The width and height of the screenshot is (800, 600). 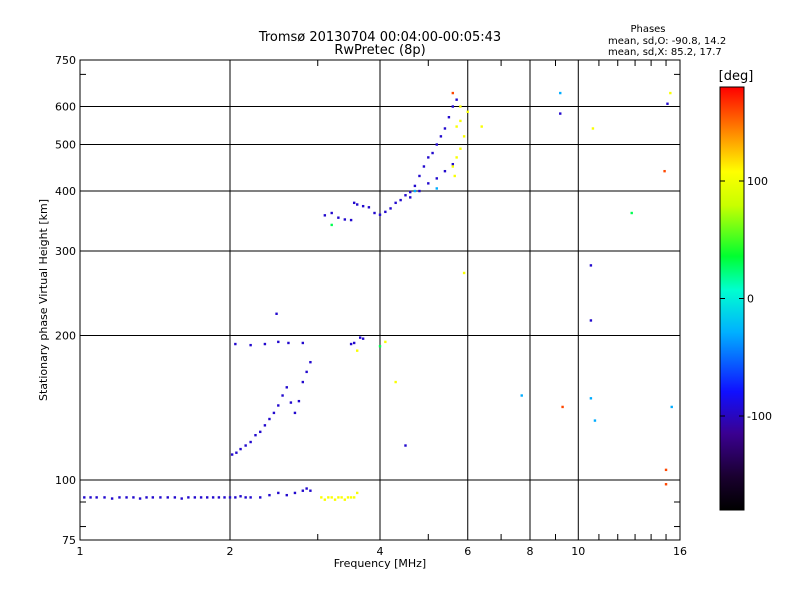 I want to click on stats-line-o: mean, sd,O: -90.8, 14.2, so click(x=667, y=41).